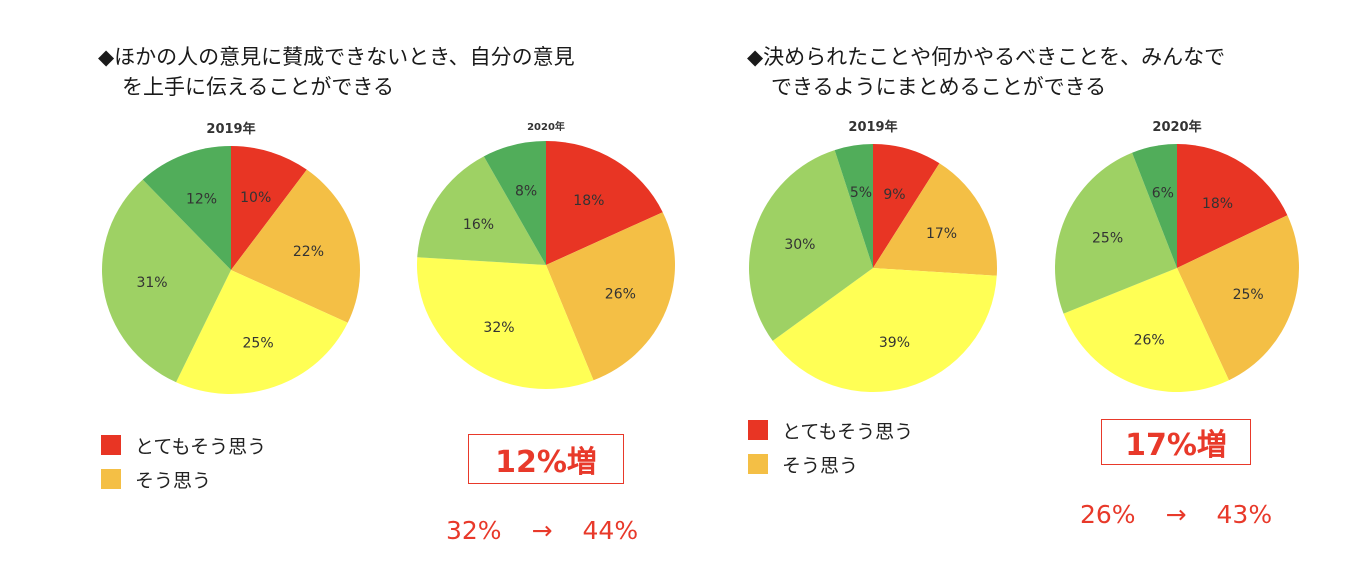 This screenshot has width=1364, height=574. I want to click on question-text: ◆ほかの人の意見に賛成できないとき、自分の意見 を上手に伝えることができる, so click(336, 72).